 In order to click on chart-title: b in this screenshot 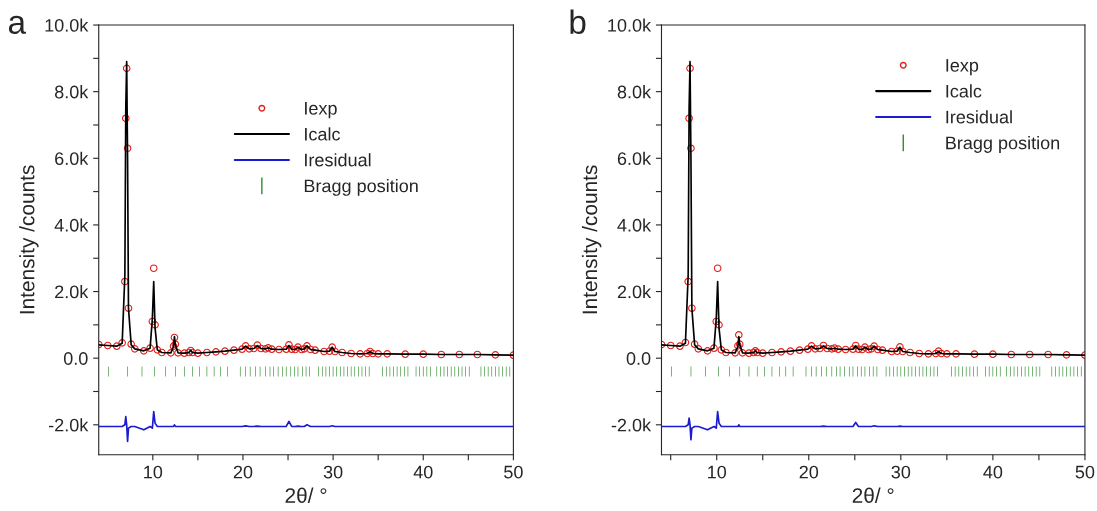, I will do `click(578, 21)`.